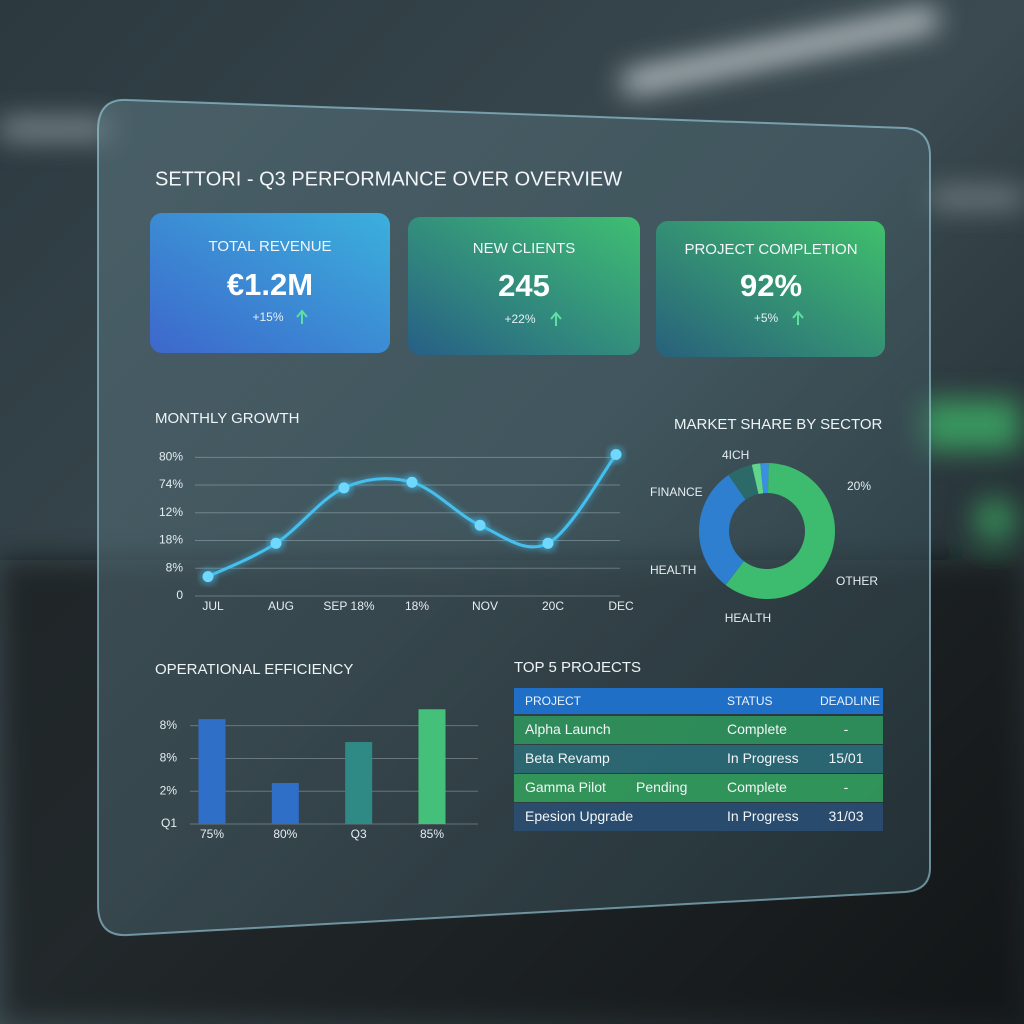 Image resolution: width=1024 pixels, height=1024 pixels. What do you see at coordinates (676, 492) in the screenshot?
I see `donut-label: FINANCE` at bounding box center [676, 492].